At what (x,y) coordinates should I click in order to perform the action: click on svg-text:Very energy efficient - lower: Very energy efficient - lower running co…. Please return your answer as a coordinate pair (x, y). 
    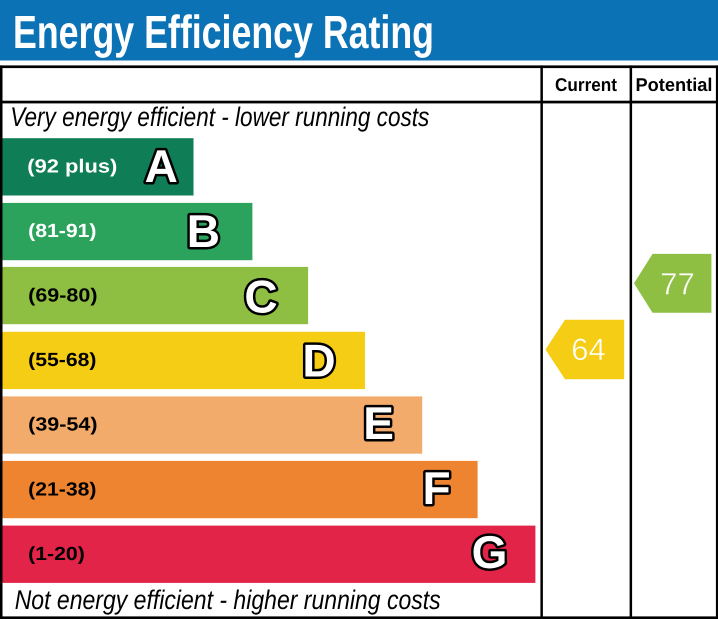
    Looking at the image, I should click on (219, 117).